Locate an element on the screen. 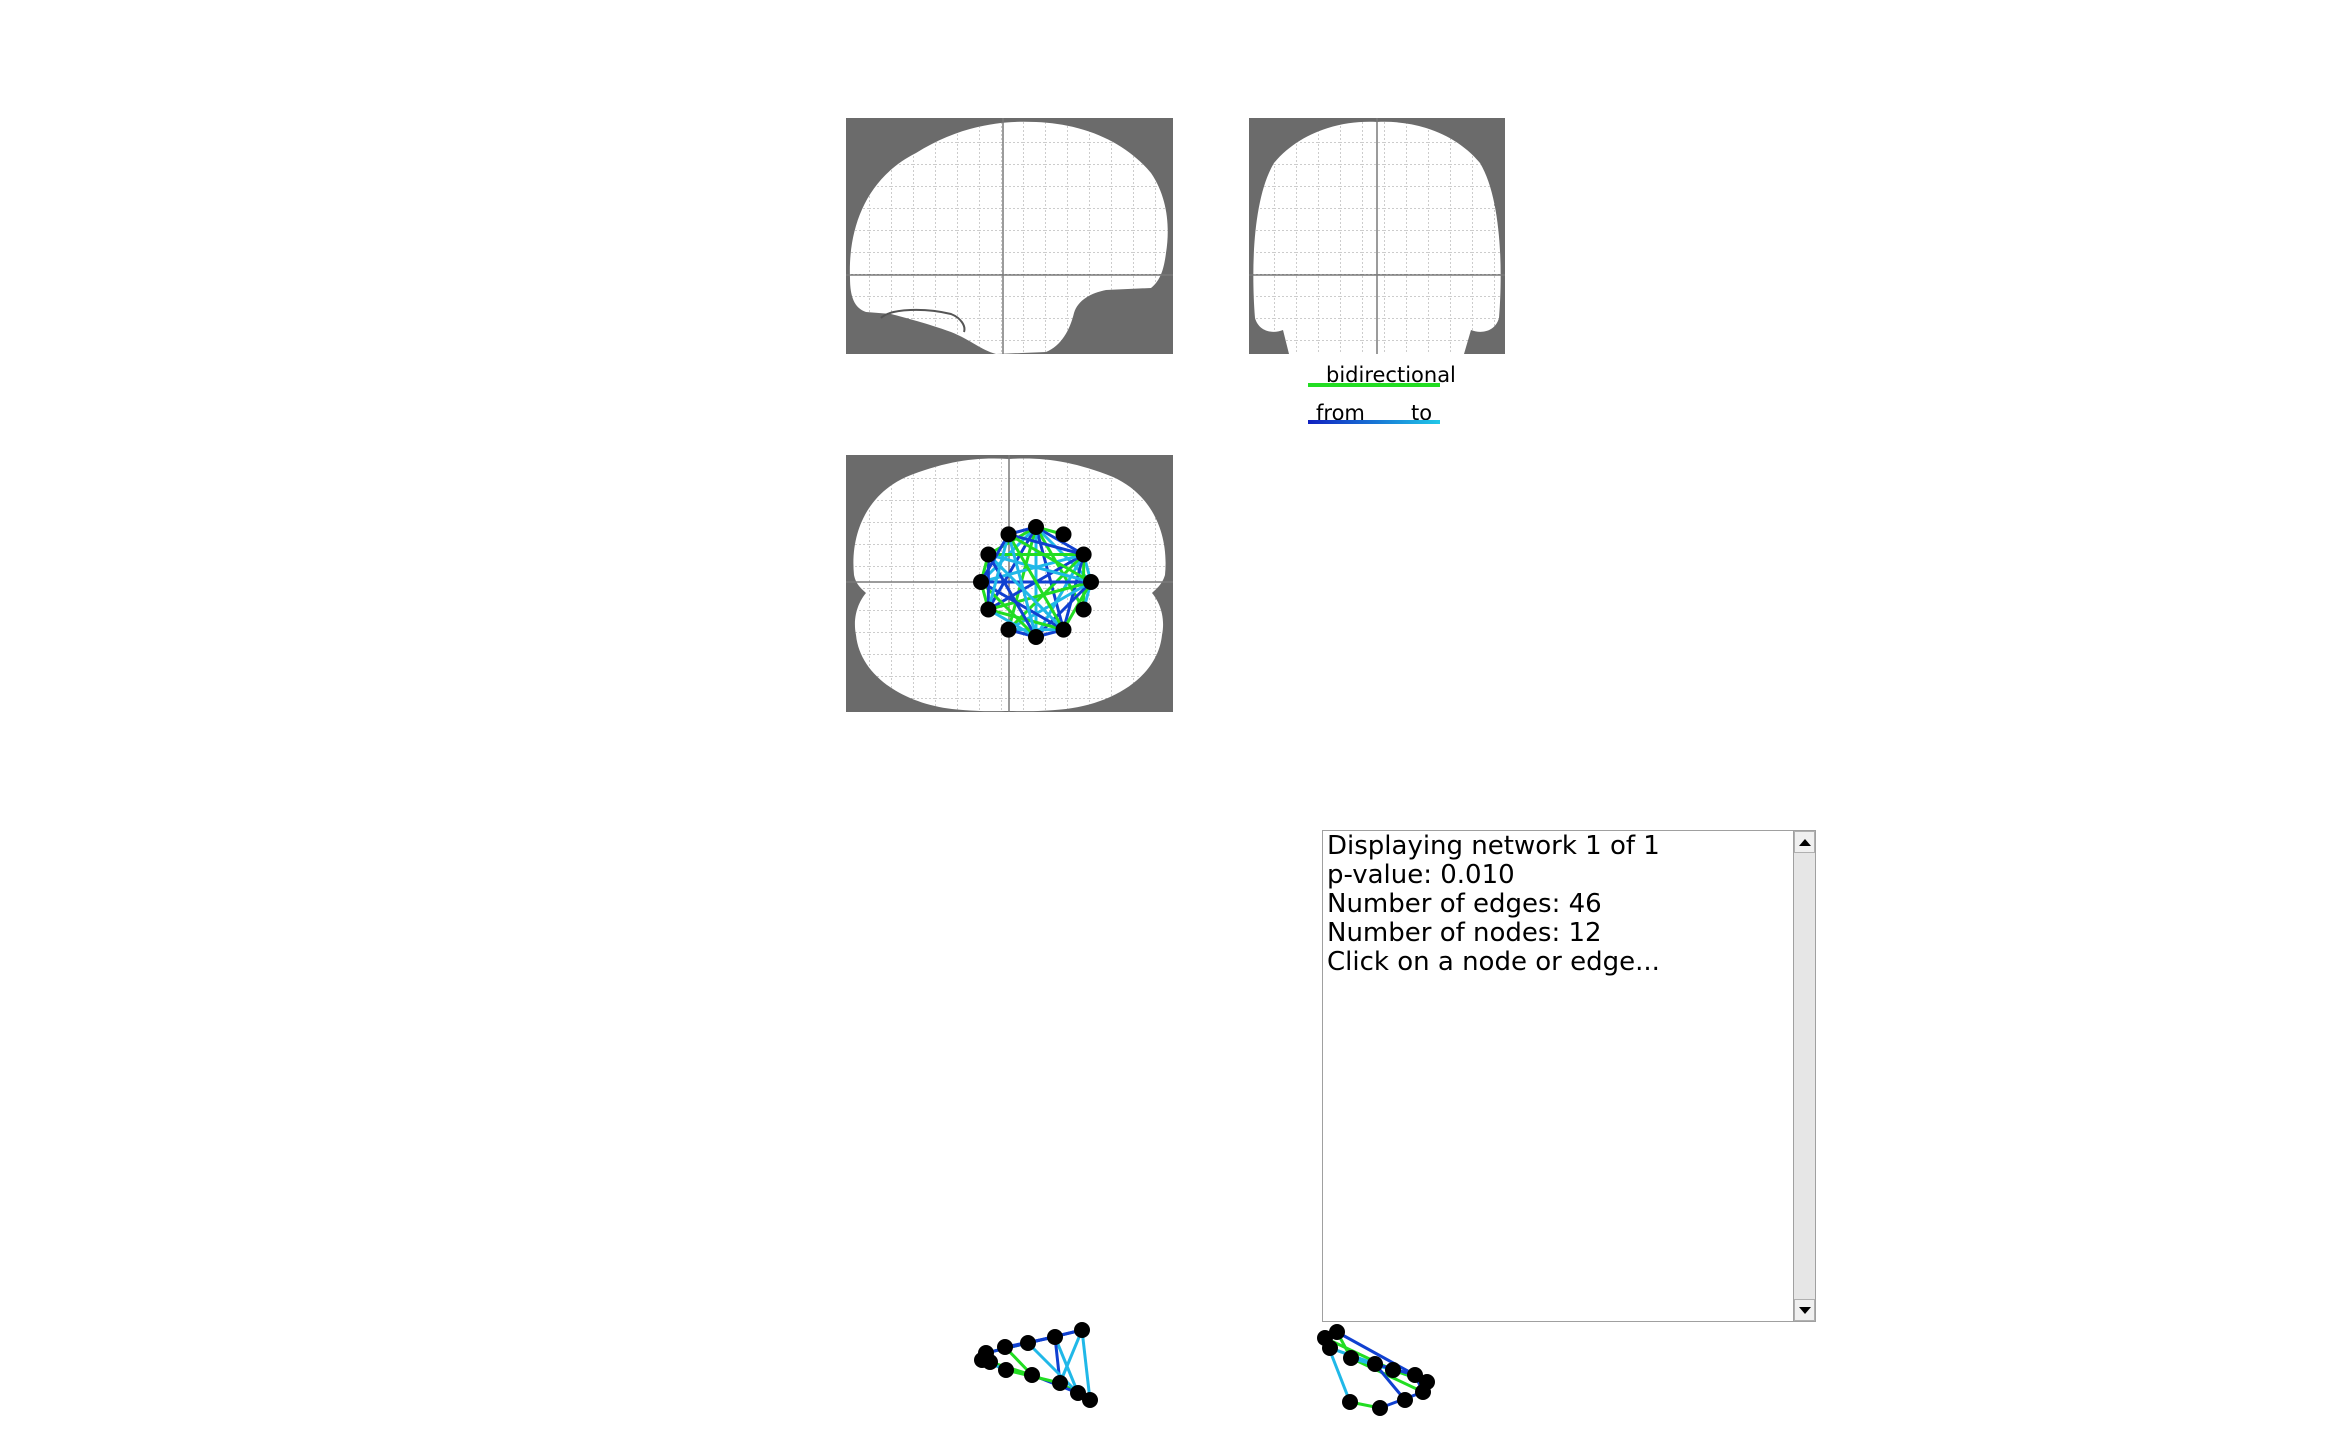 This screenshot has width=2327, height=1455. edge-legend: bidirectional from to is located at coordinates (1390, 392).